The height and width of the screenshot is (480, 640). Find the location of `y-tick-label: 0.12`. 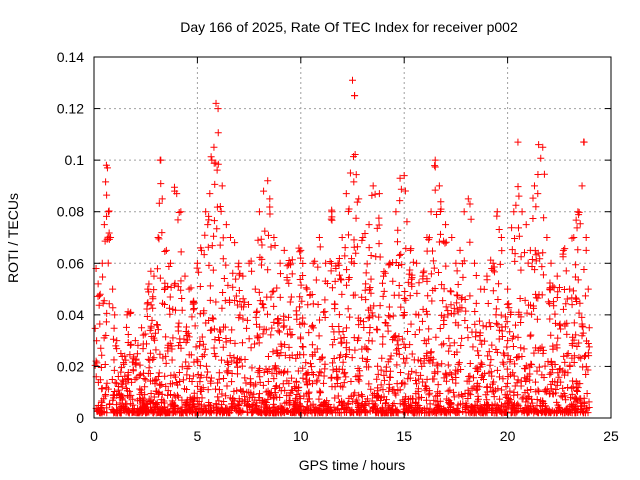

y-tick-label: 0.12 is located at coordinates (70, 109).